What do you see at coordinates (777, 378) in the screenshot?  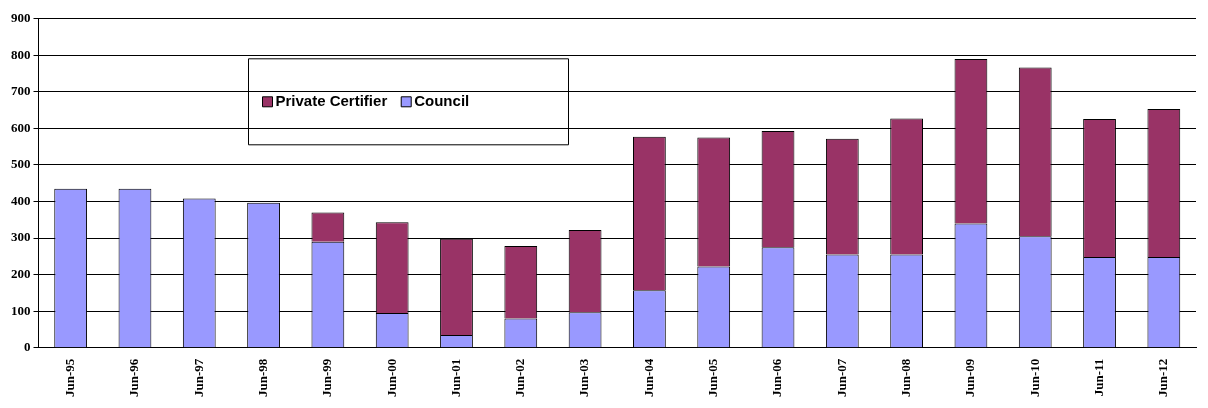 I see `x-tick-label: Jun-06` at bounding box center [777, 378].